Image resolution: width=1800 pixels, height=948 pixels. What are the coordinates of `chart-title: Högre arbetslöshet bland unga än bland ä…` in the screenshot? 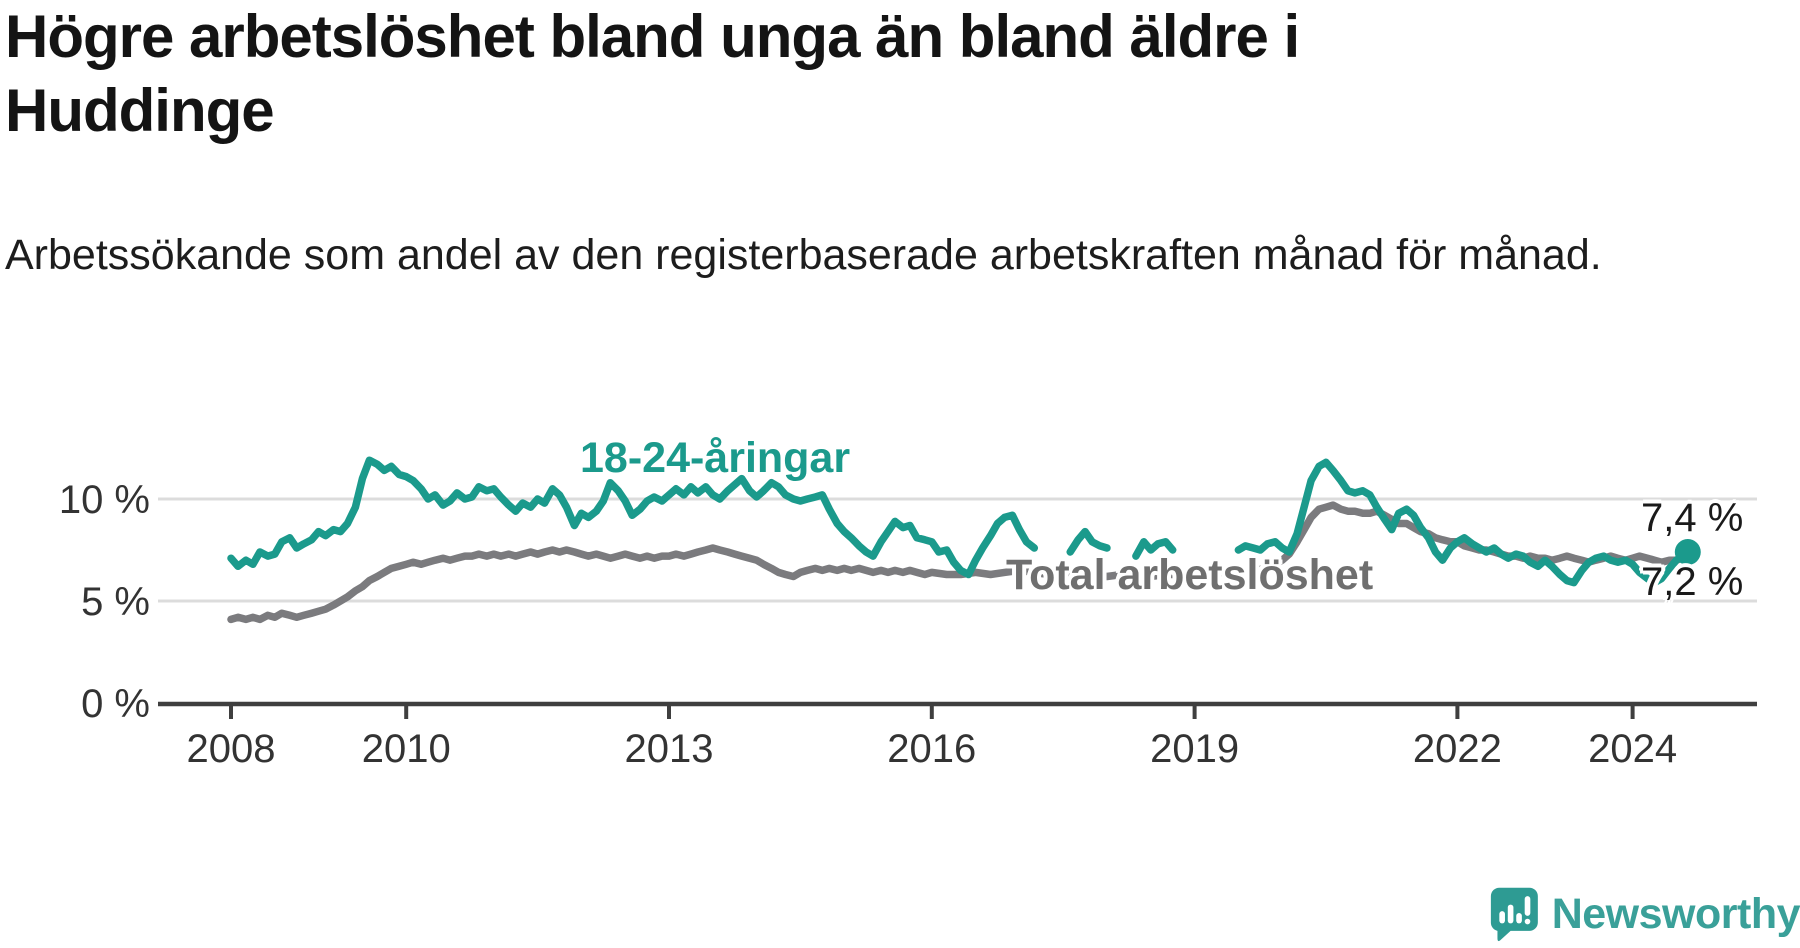 It's located at (652, 74).